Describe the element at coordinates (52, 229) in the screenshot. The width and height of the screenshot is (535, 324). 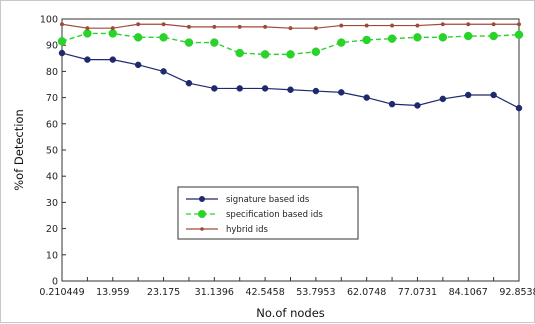
I see `y-tick-label: 20` at that location.